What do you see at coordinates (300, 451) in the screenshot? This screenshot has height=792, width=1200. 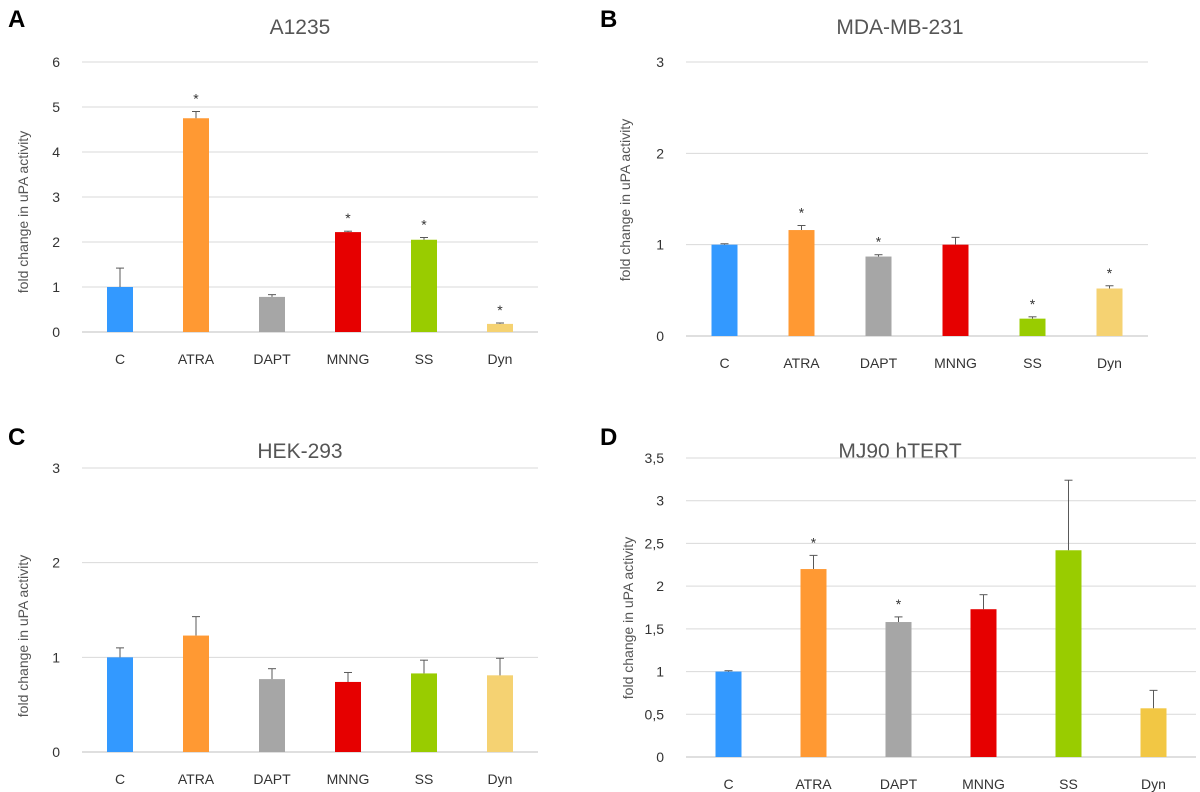 I see `chart-title: HEK-293` at bounding box center [300, 451].